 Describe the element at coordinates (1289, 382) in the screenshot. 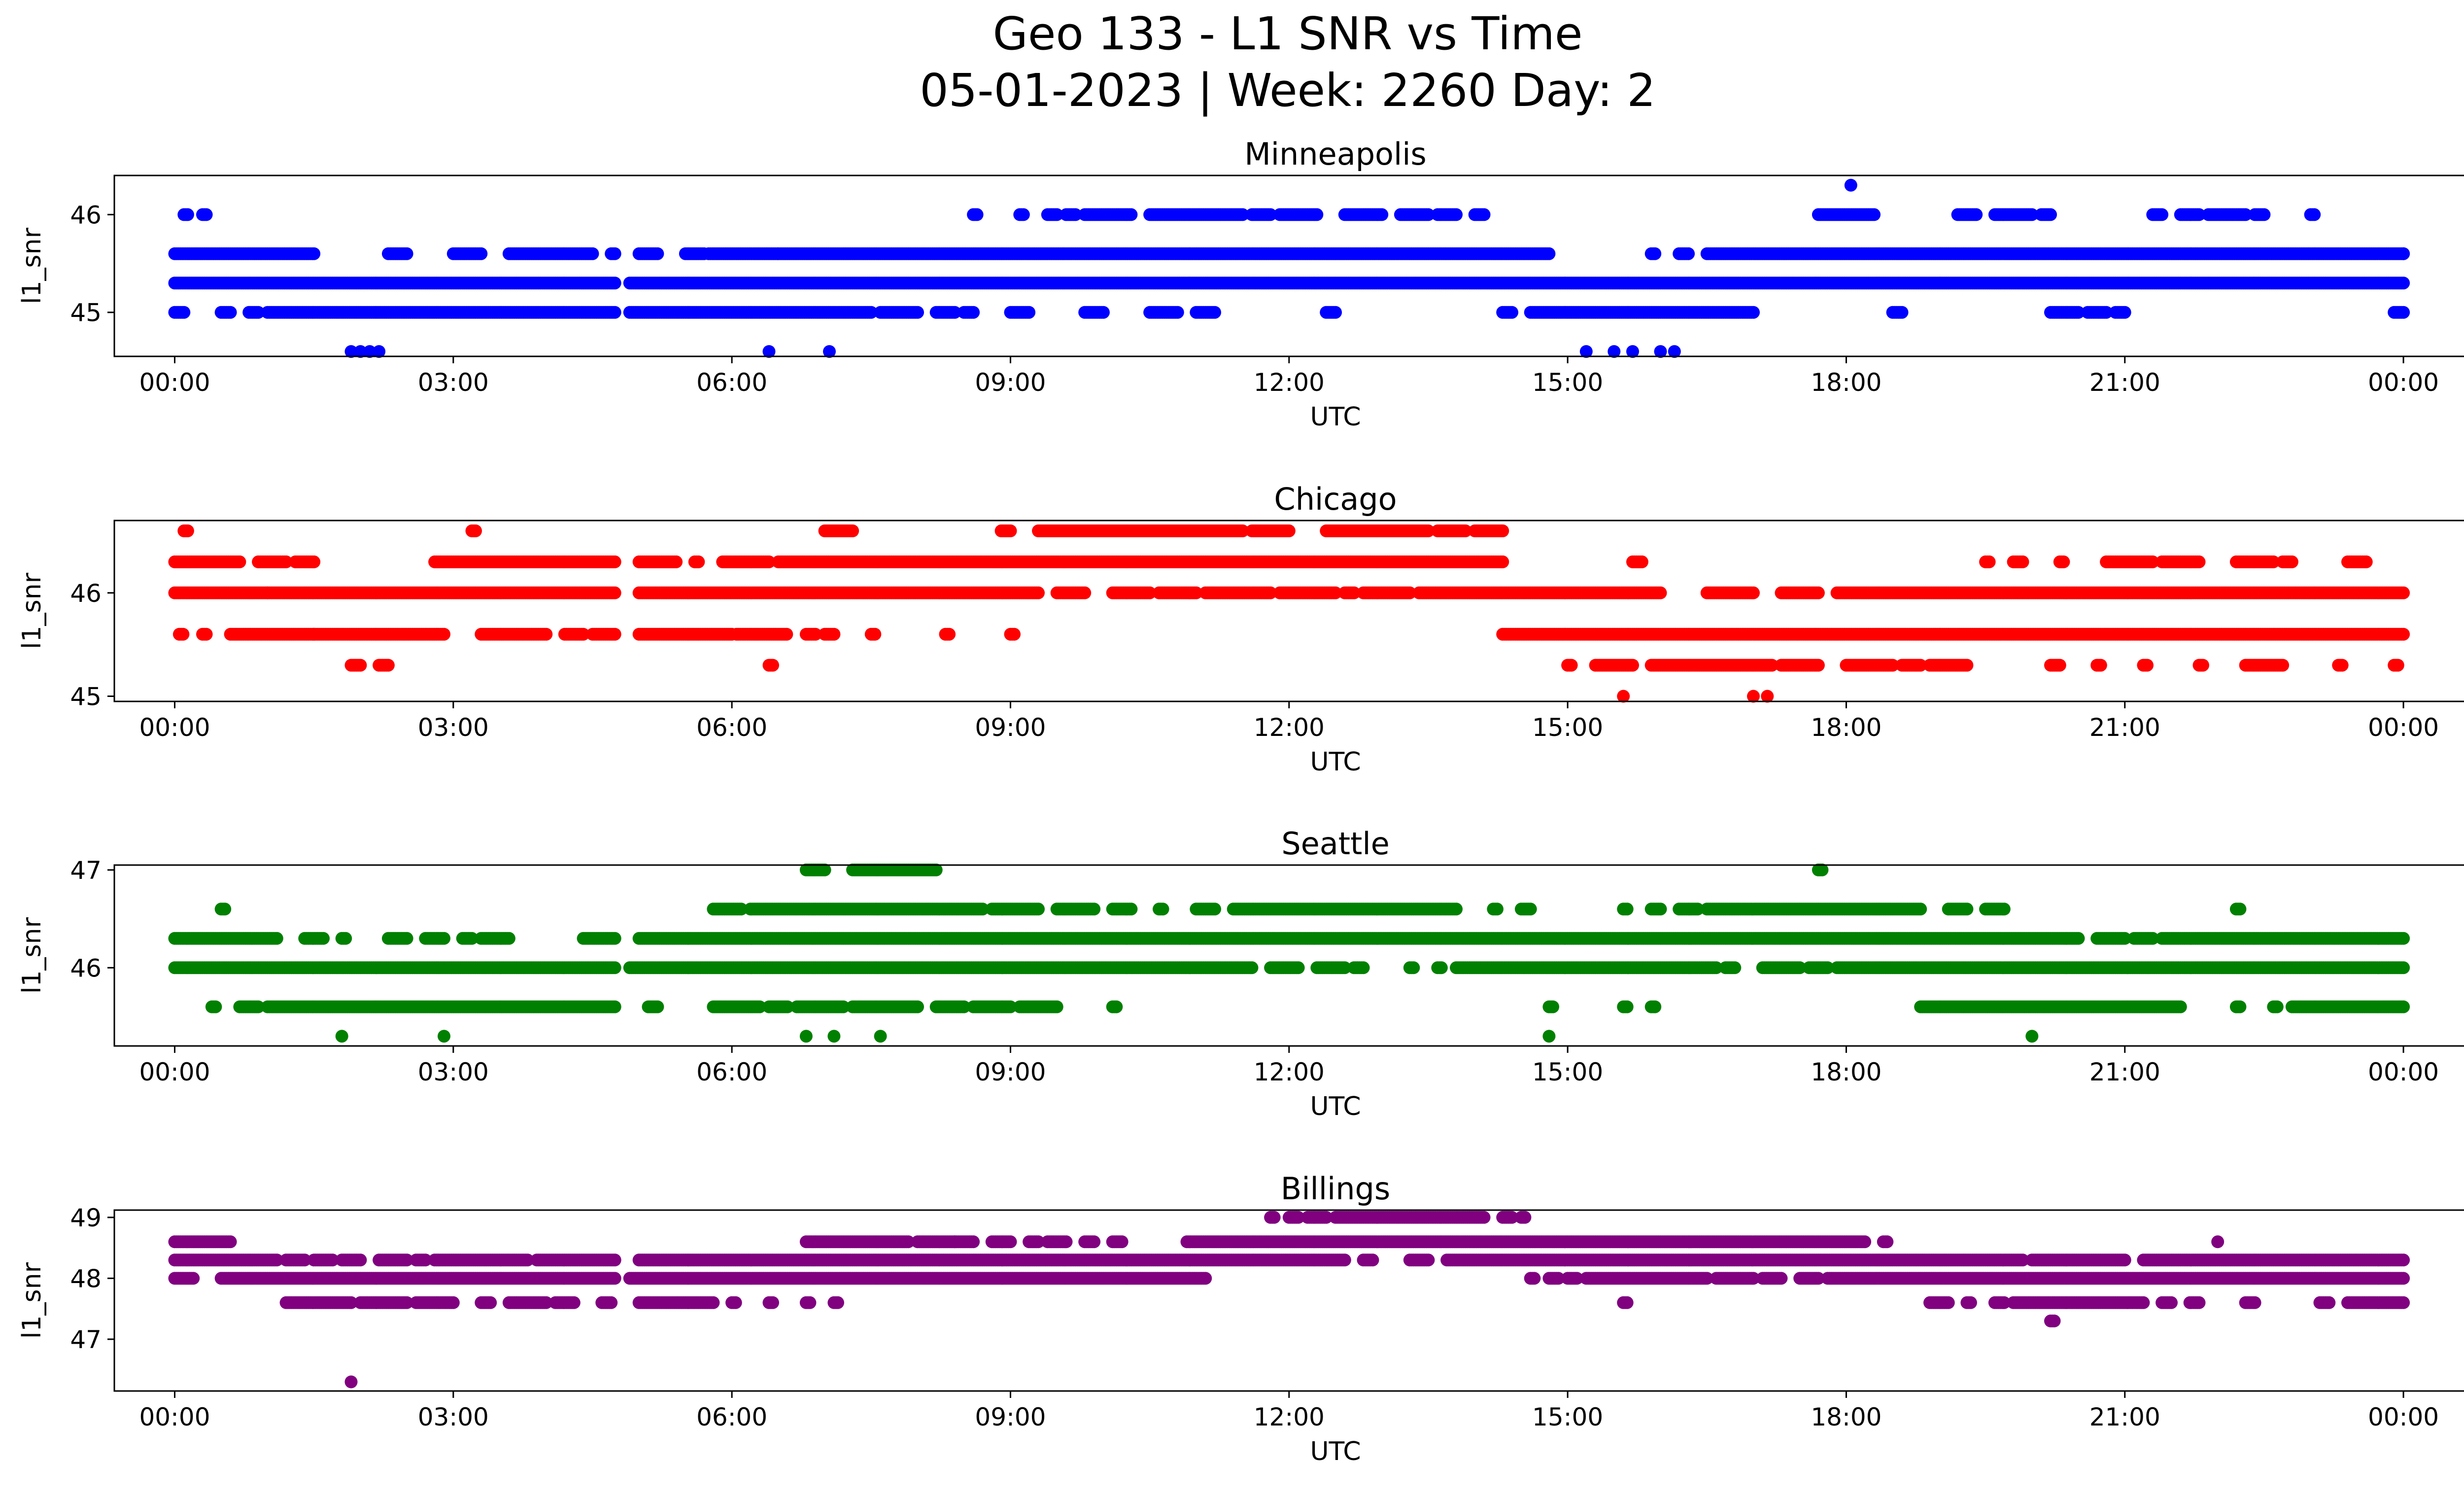

I see `x-tick-label: 12:00` at that location.